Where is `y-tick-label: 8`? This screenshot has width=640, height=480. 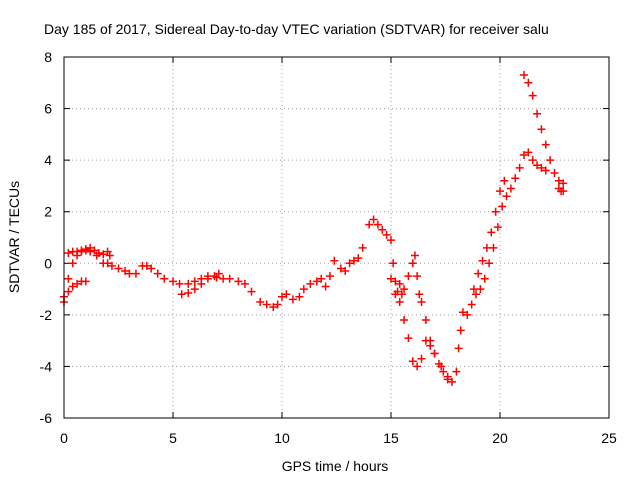 y-tick-label: 8 is located at coordinates (48, 57).